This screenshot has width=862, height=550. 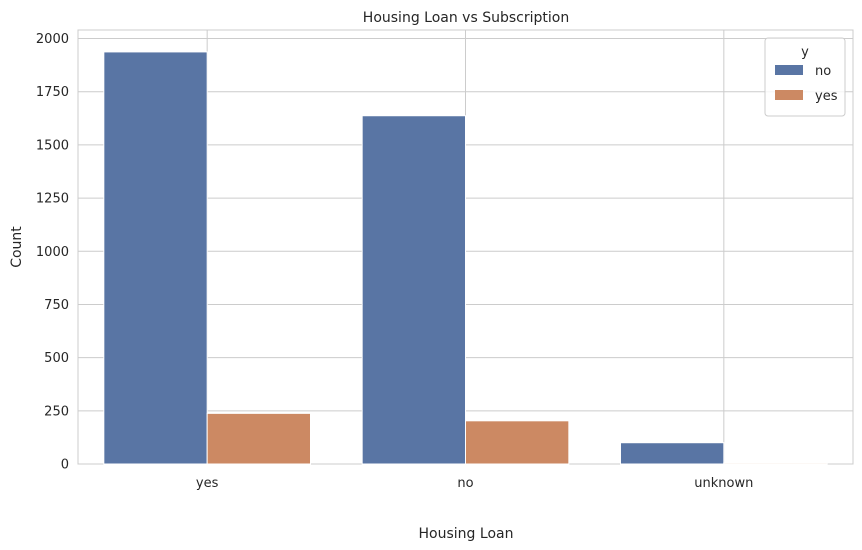 I want to click on bar-no-yes, so click(x=517, y=442).